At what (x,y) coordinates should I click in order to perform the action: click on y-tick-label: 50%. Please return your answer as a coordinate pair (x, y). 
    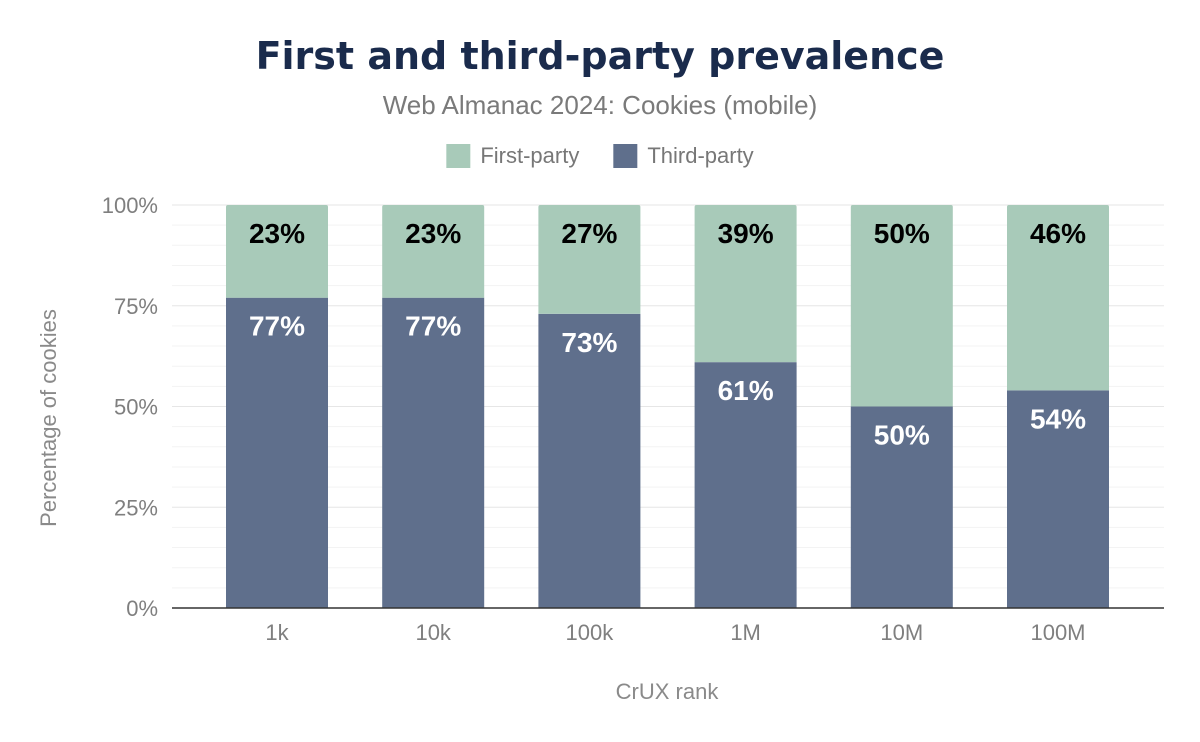
    Looking at the image, I should click on (136, 407).